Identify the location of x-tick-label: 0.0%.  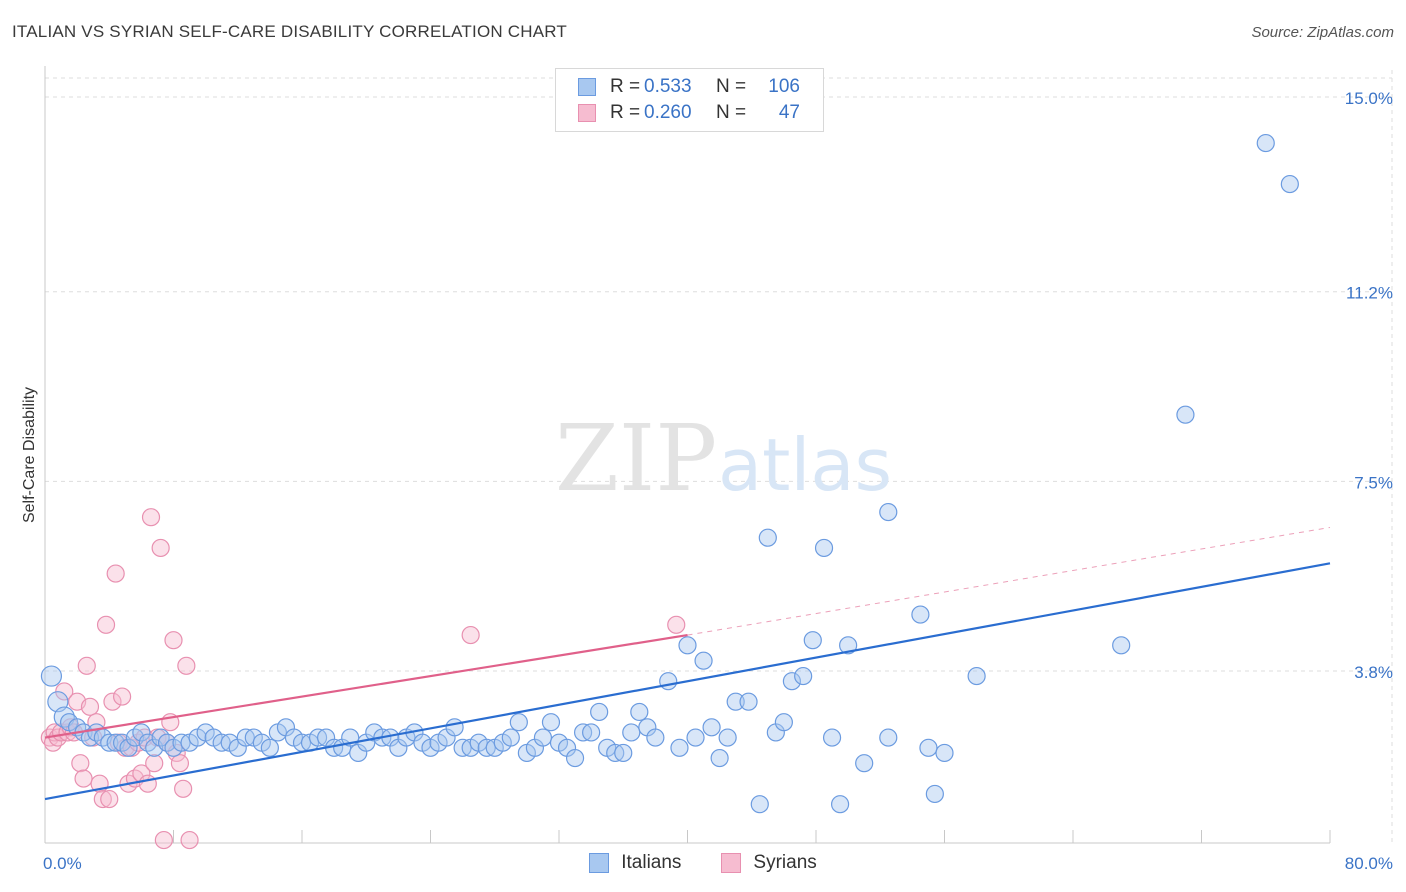
(62, 863).